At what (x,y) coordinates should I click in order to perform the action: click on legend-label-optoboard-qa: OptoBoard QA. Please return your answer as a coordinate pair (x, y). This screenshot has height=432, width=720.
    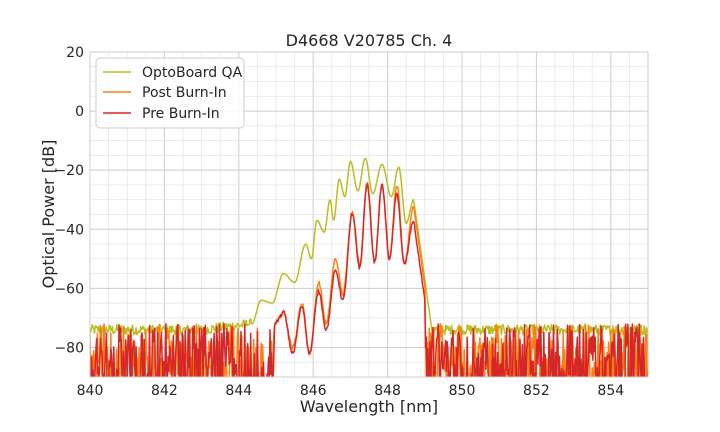
    Looking at the image, I should click on (192, 73).